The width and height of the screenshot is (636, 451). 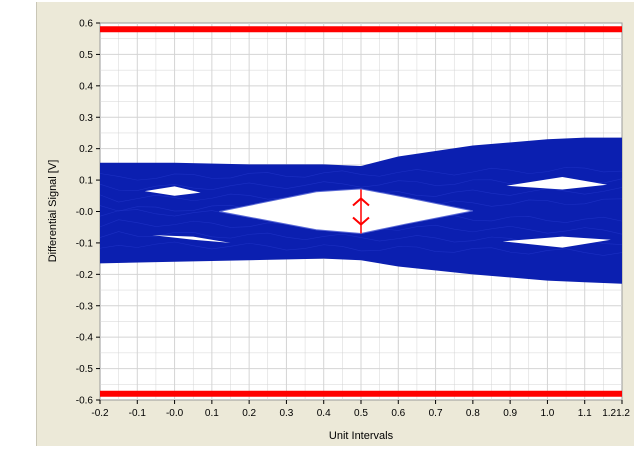 What do you see at coordinates (361, 436) in the screenshot?
I see `x-axis-label: Unit Intervals` at bounding box center [361, 436].